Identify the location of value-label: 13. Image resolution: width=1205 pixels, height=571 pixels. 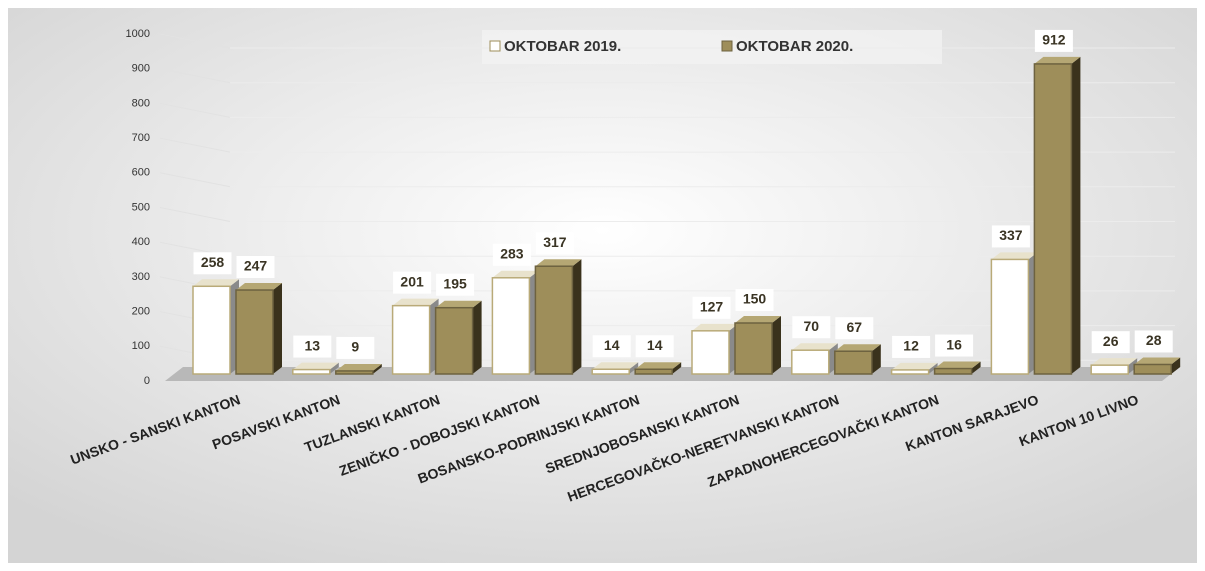
(313, 345).